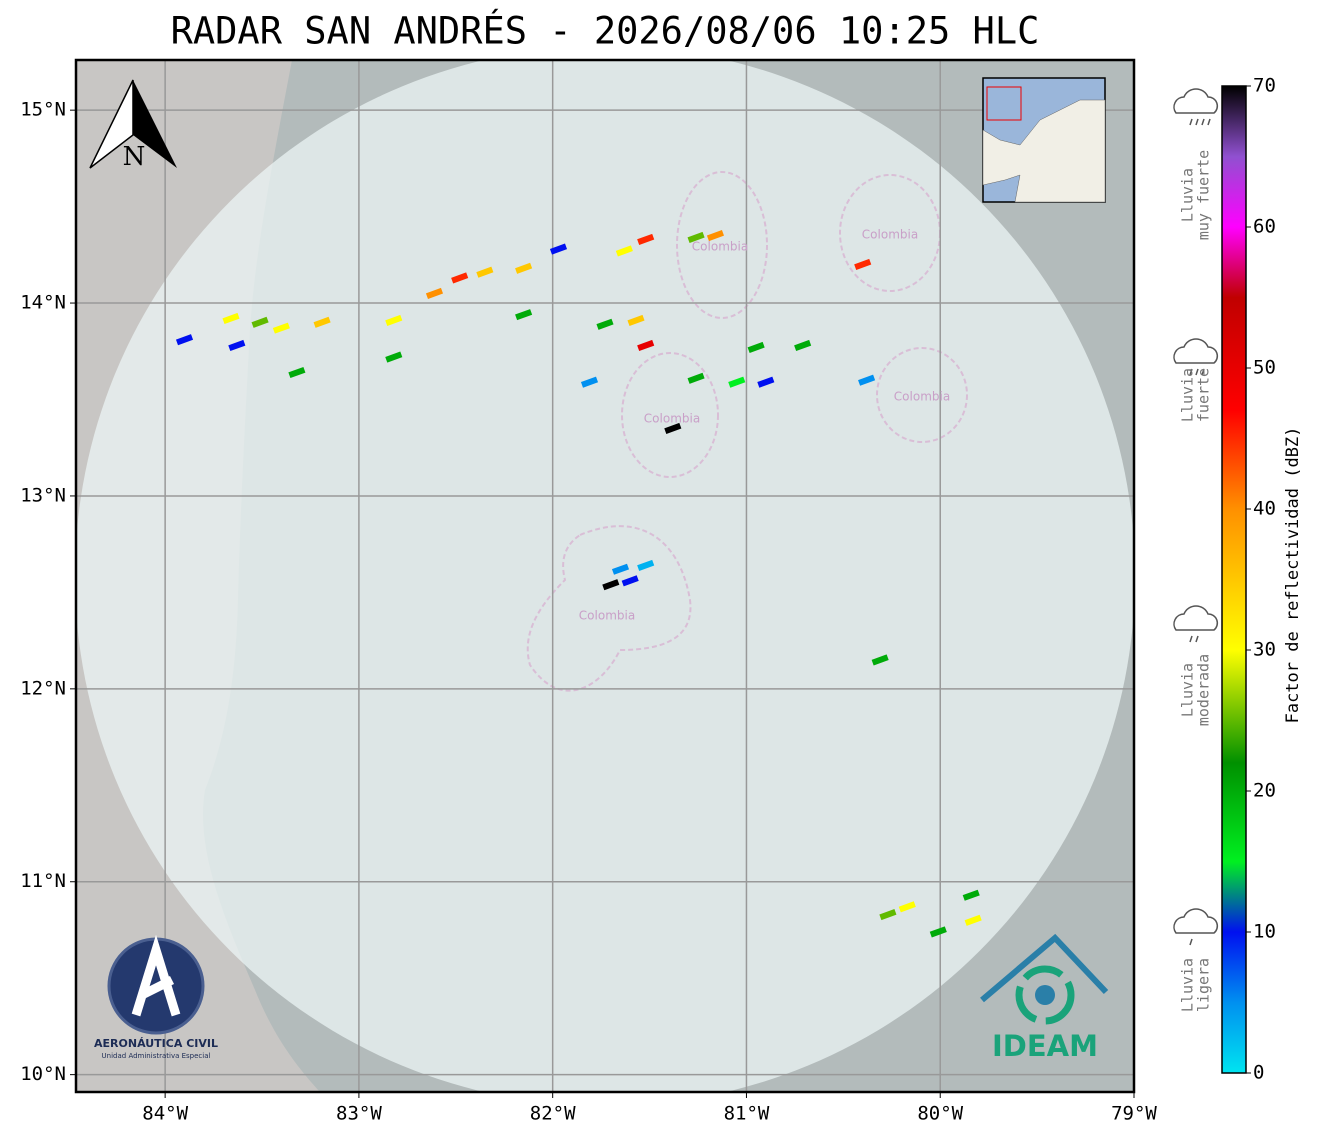 The image size is (1344, 1143). Describe the element at coordinates (1264, 86) in the screenshot. I see `colorbar-tick-label: 70` at that location.